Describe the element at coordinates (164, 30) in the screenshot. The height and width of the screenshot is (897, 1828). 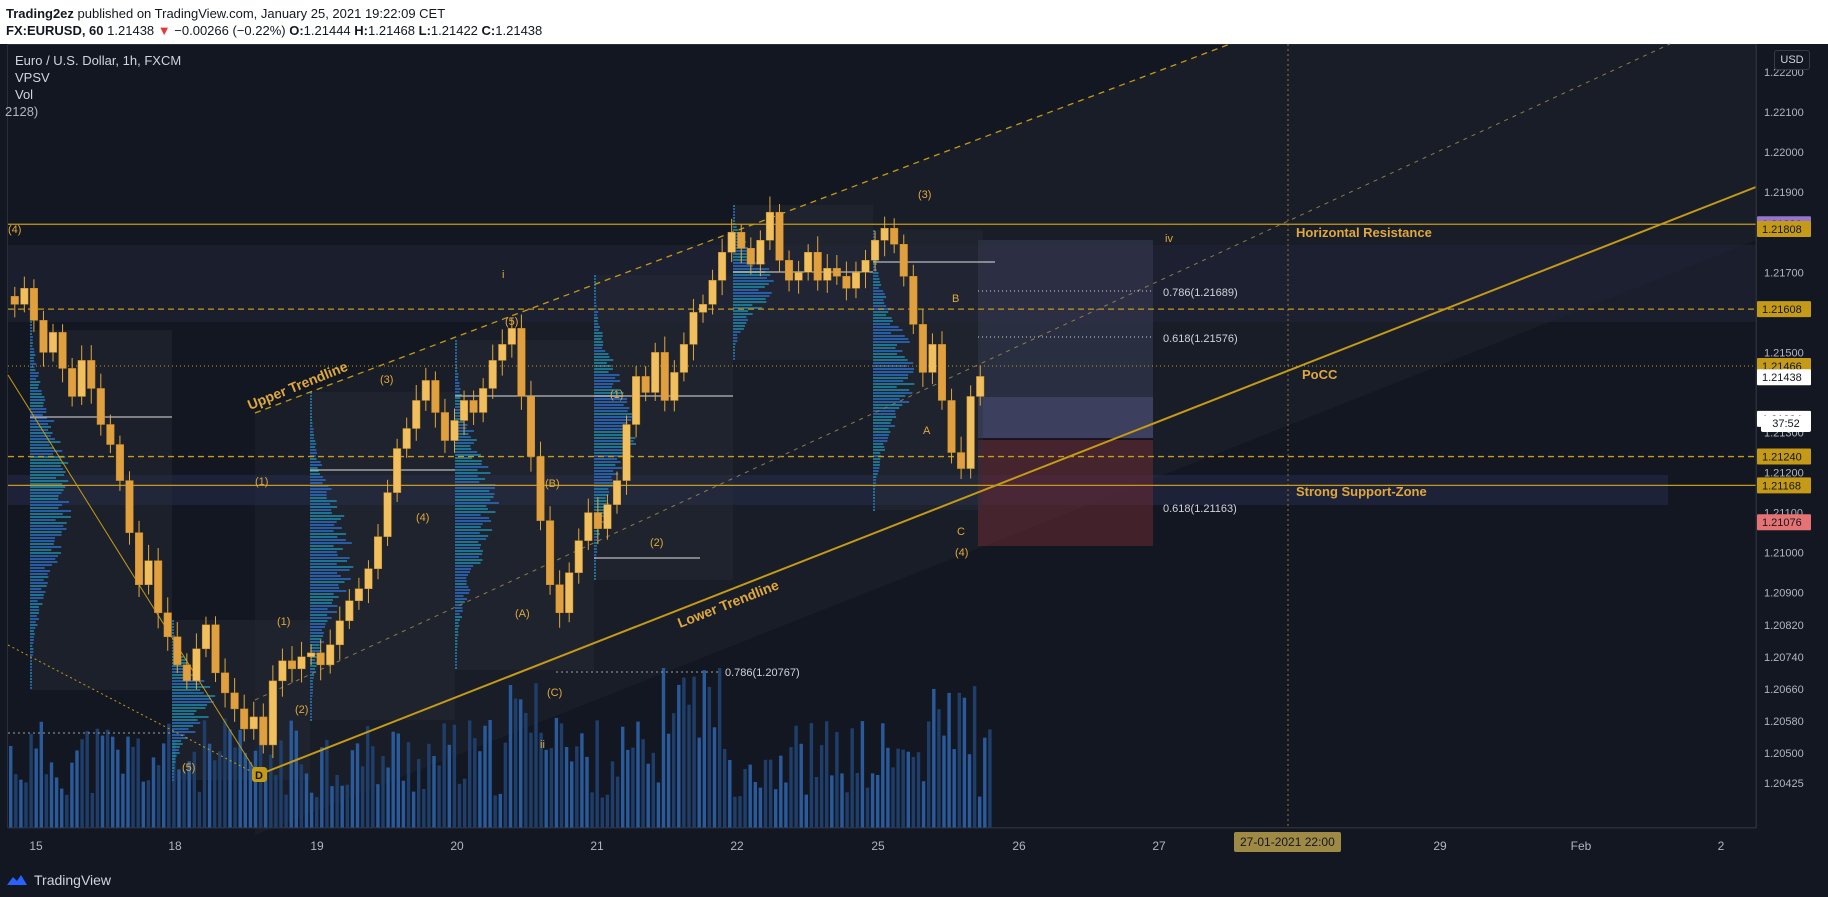
I see `down-arrow-icon: ▼` at that location.